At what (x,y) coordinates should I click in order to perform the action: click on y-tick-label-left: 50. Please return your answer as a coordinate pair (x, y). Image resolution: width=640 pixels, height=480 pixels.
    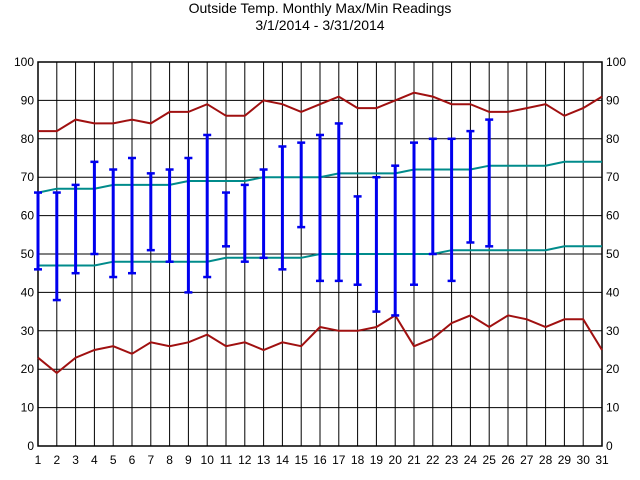
    Looking at the image, I should click on (28, 254).